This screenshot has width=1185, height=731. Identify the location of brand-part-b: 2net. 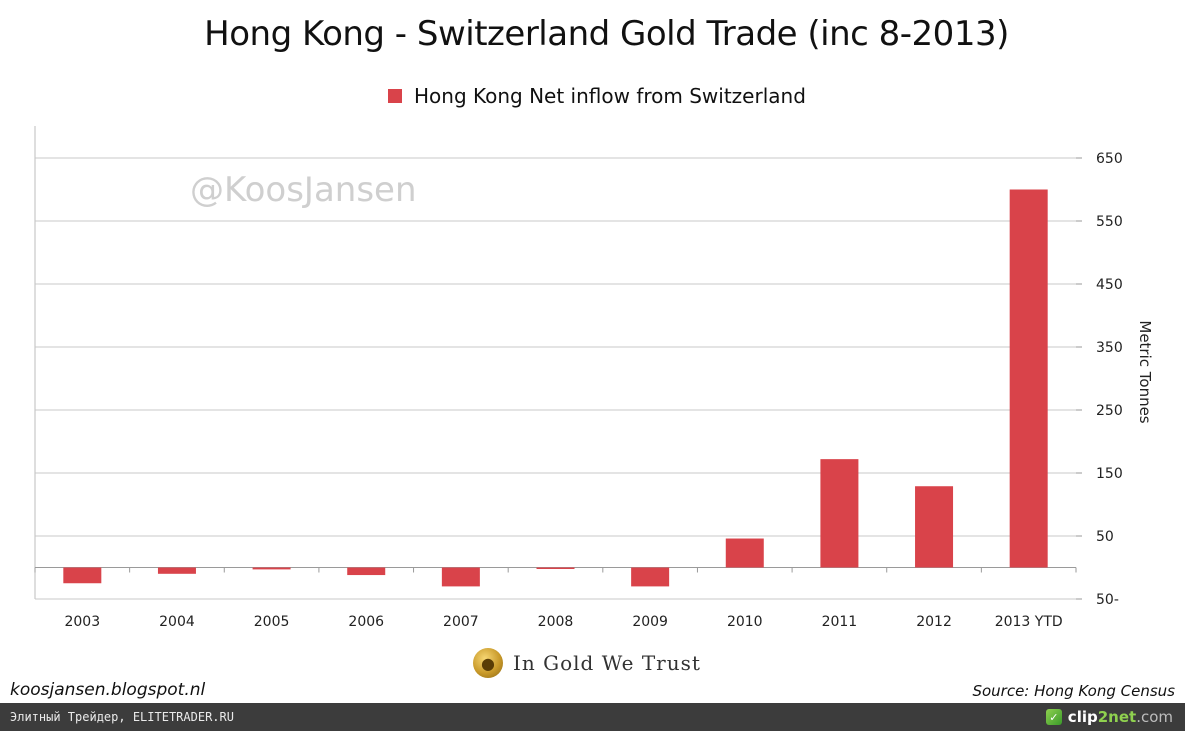
(1117, 717).